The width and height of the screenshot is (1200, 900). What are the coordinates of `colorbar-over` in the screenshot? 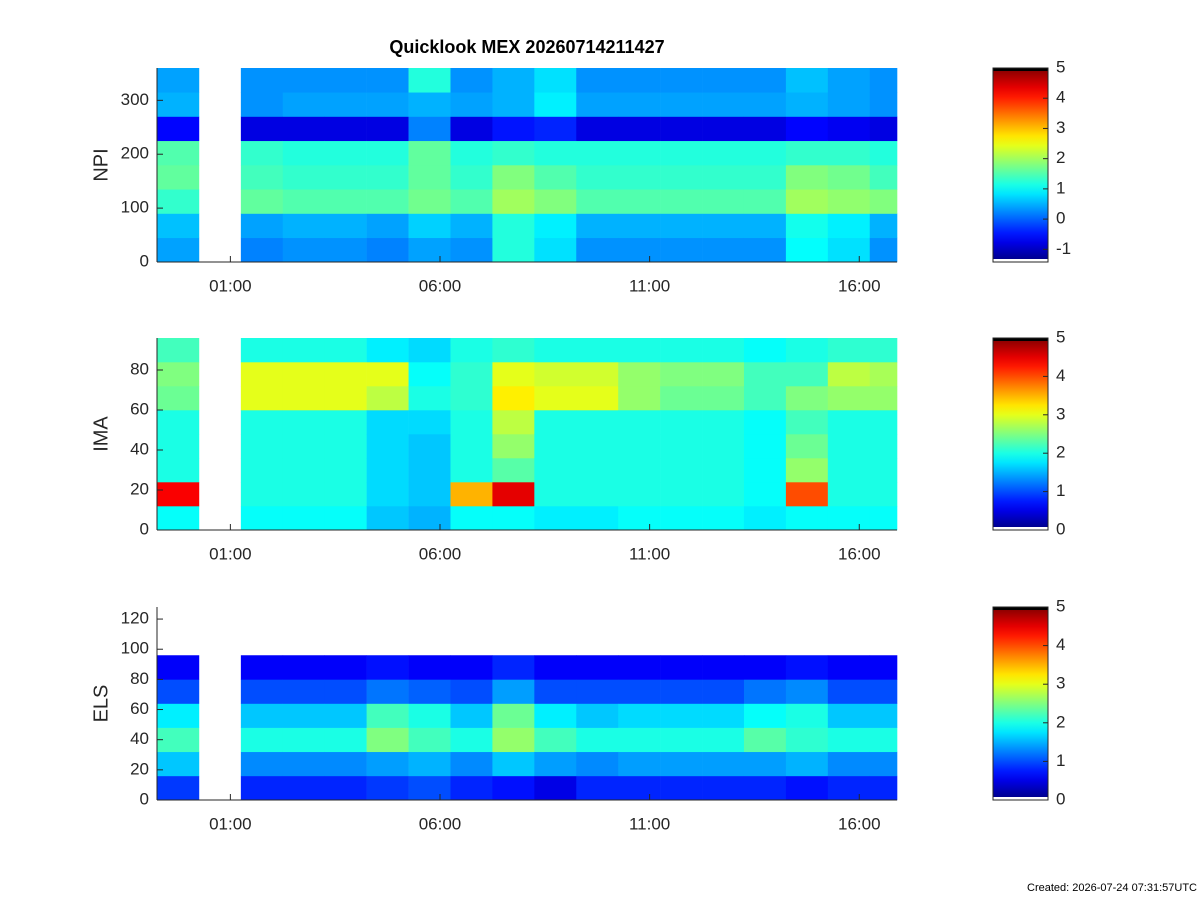 It's located at (1020, 339).